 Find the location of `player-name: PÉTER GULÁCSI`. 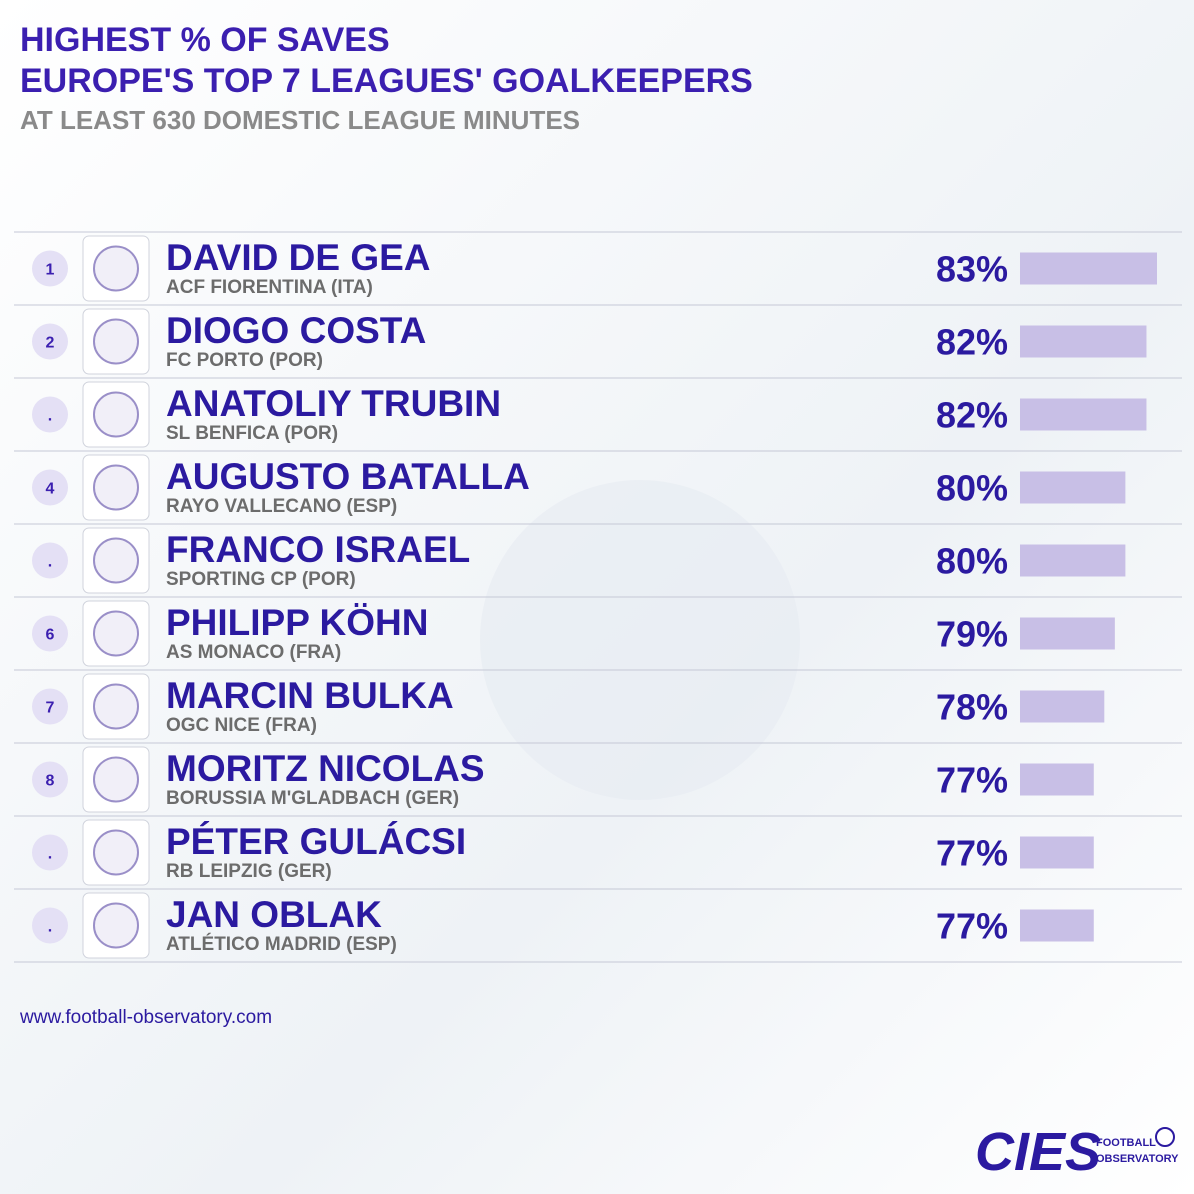

player-name: PÉTER GULÁCSI is located at coordinates (316, 841).